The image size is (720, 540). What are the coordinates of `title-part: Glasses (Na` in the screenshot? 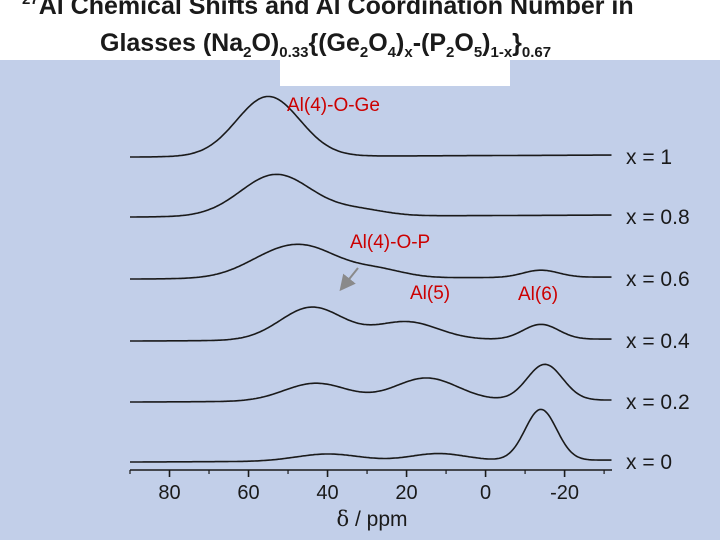 It's located at (172, 43).